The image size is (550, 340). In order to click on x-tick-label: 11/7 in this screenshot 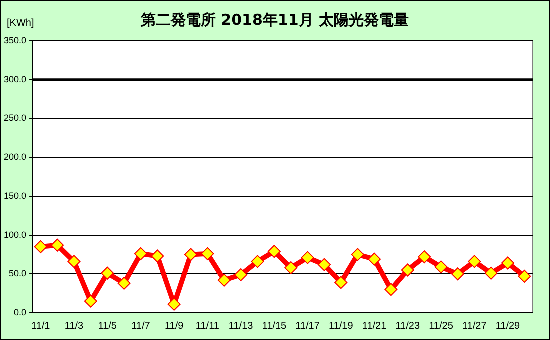, I will do `click(141, 326)`.